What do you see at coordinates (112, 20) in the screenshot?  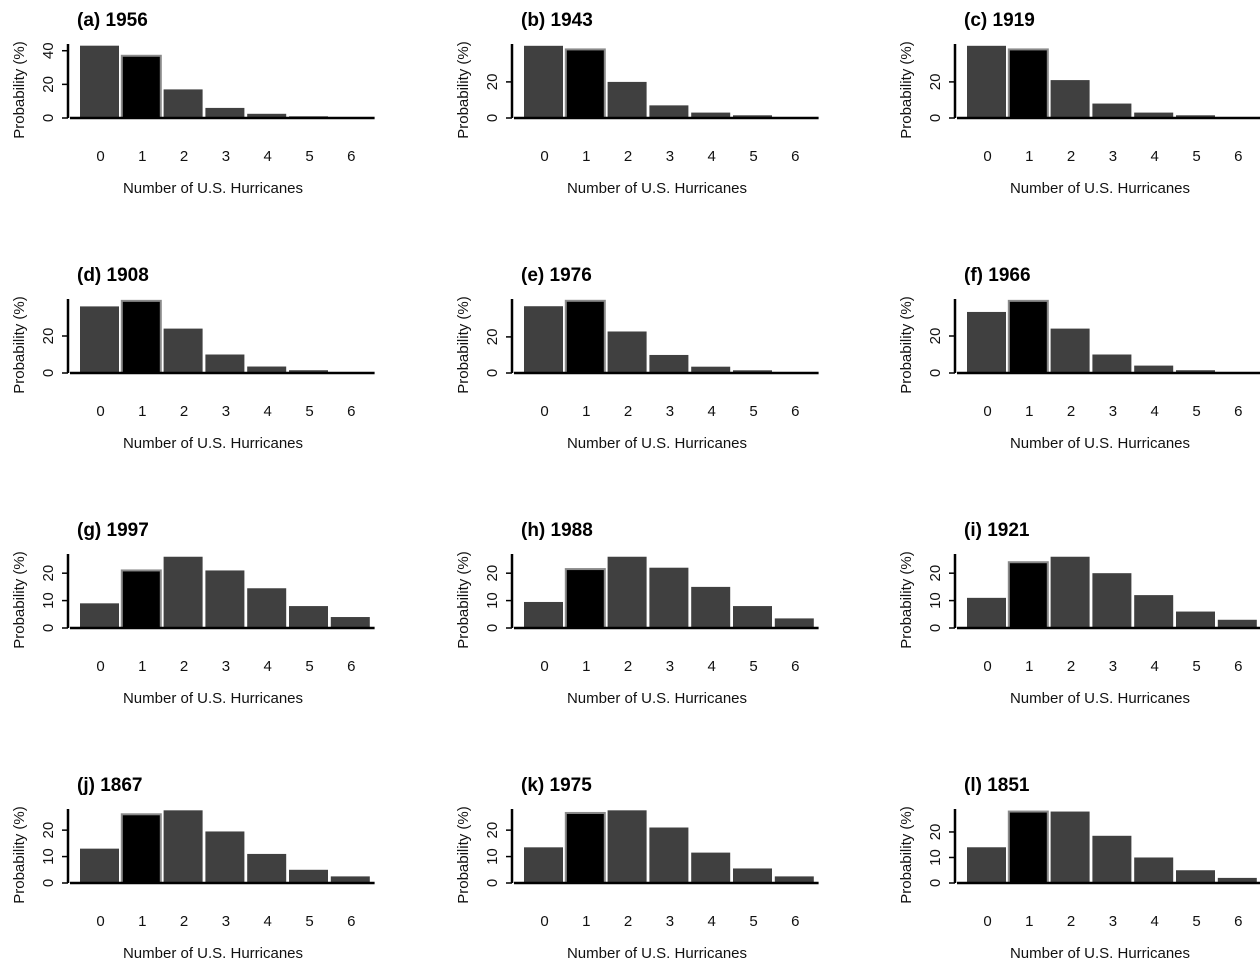 I see `panel-title: (a) 1956` at bounding box center [112, 20].